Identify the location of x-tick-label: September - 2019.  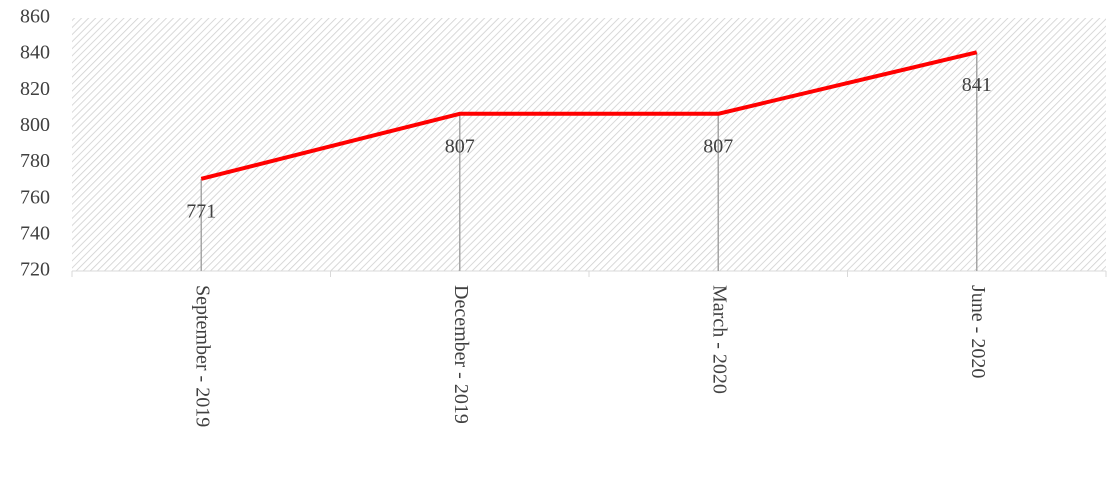
(203, 356).